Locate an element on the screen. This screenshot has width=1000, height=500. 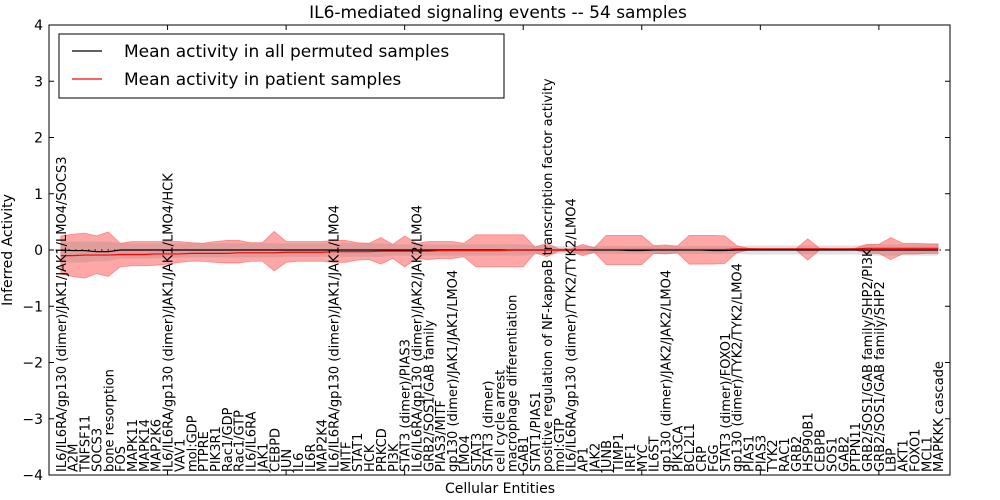
x-tick-label: LBP is located at coordinates (892, 460).